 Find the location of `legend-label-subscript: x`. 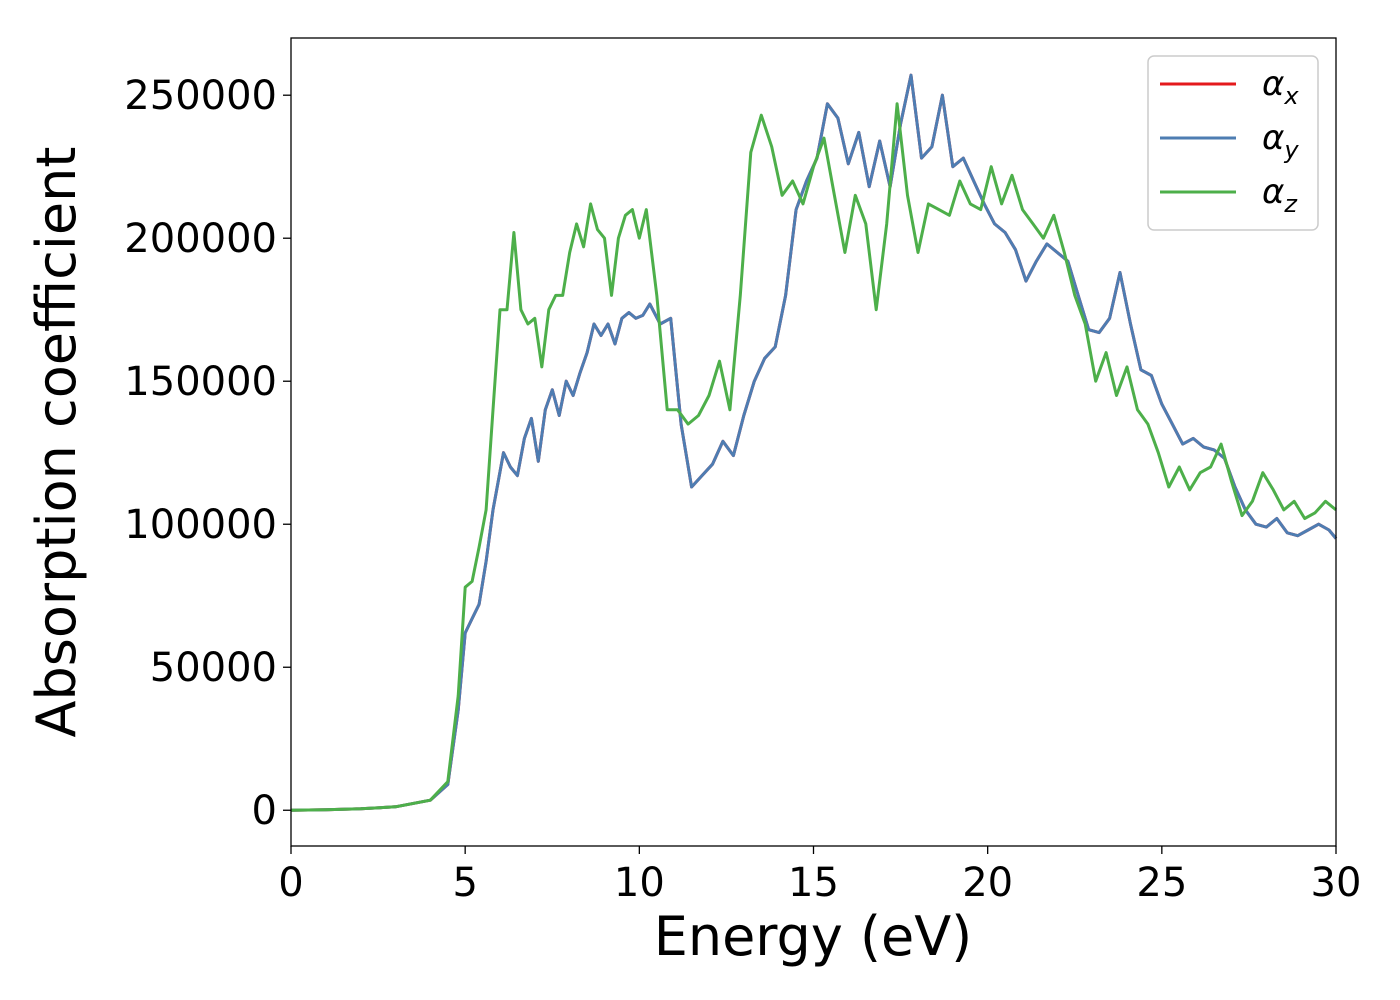

legend-label-subscript: x is located at coordinates (1291, 96).